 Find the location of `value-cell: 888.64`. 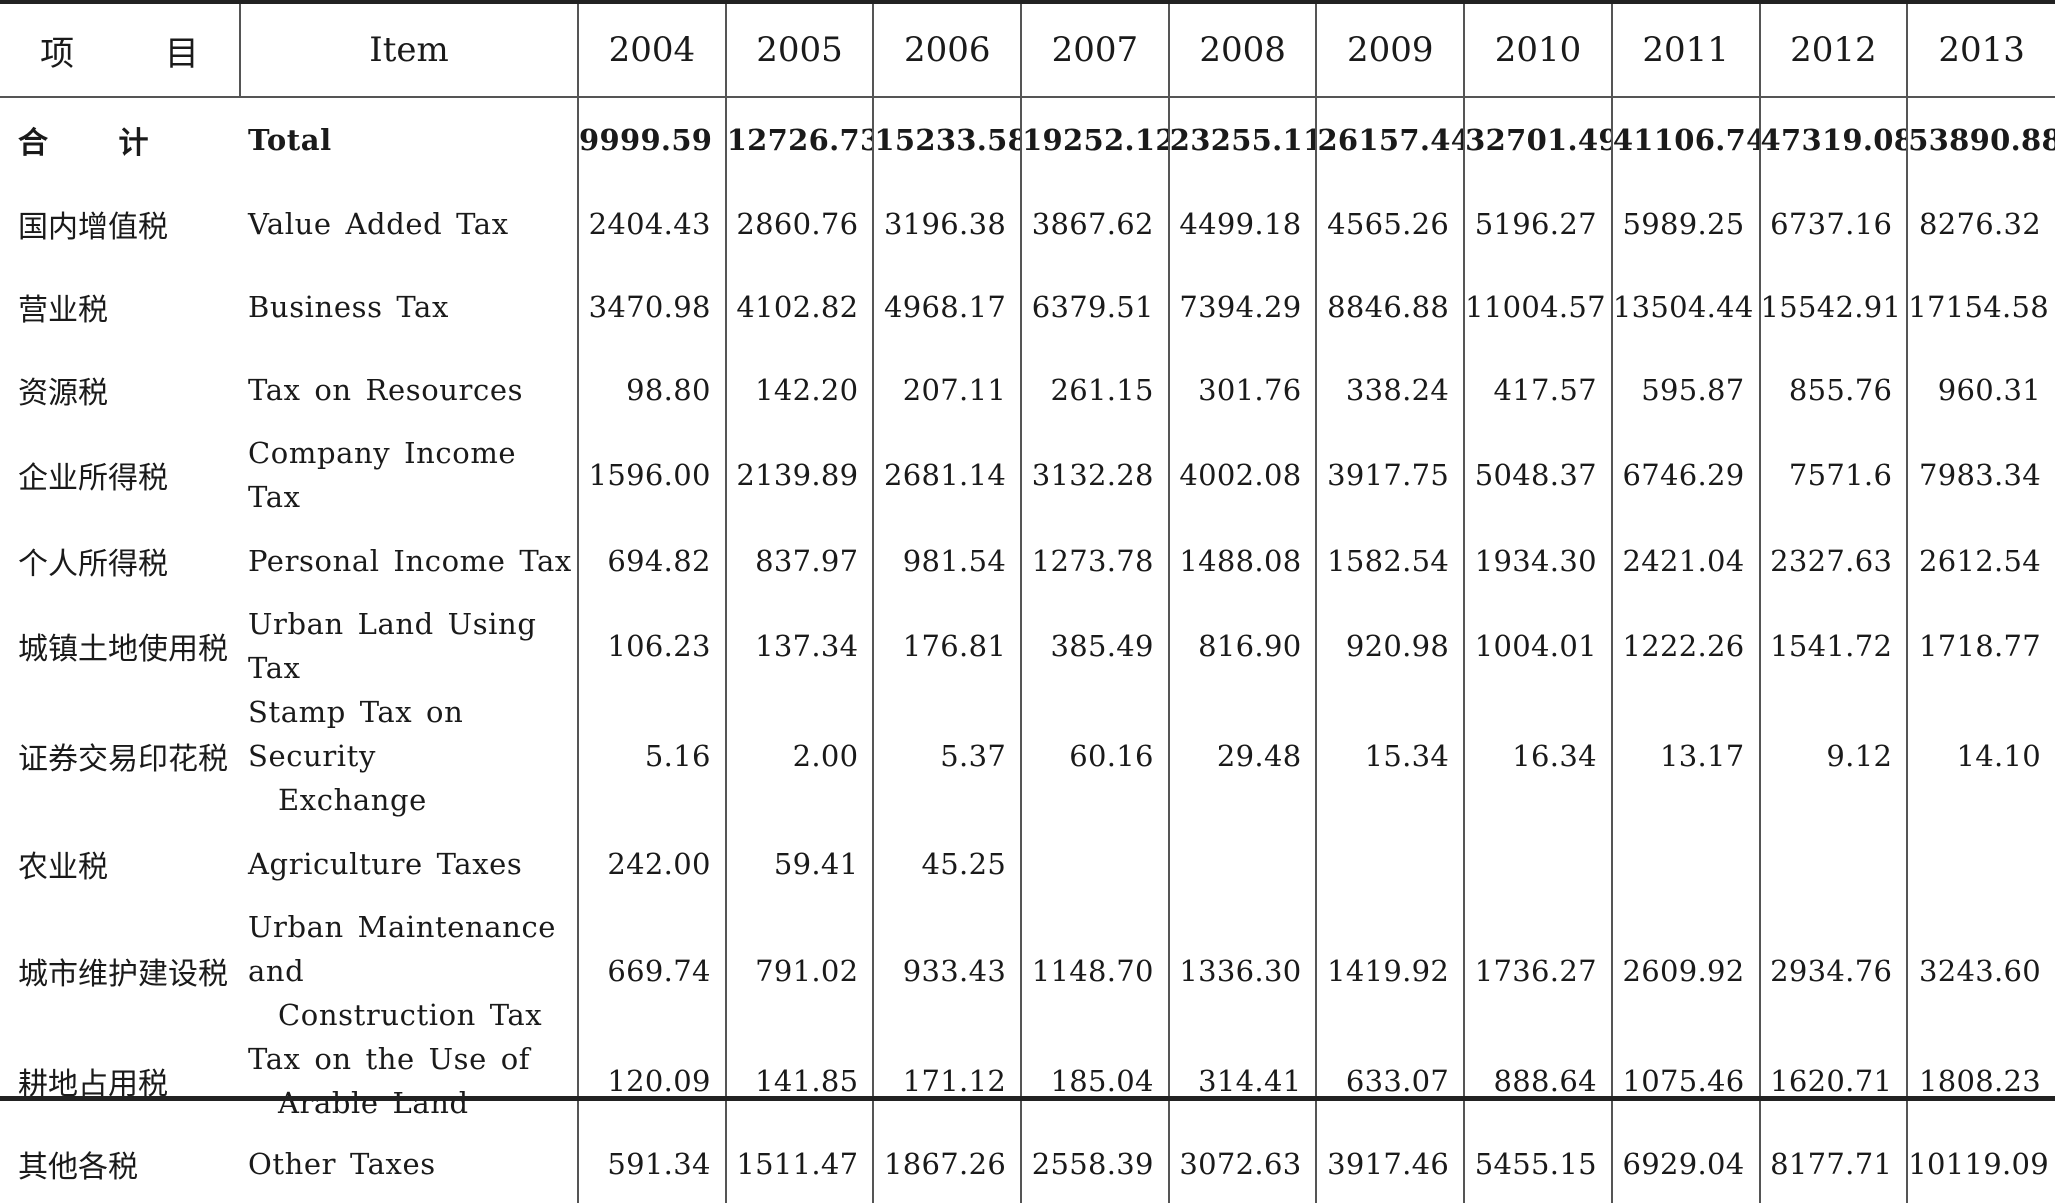

value-cell: 888.64 is located at coordinates (1537, 1081).